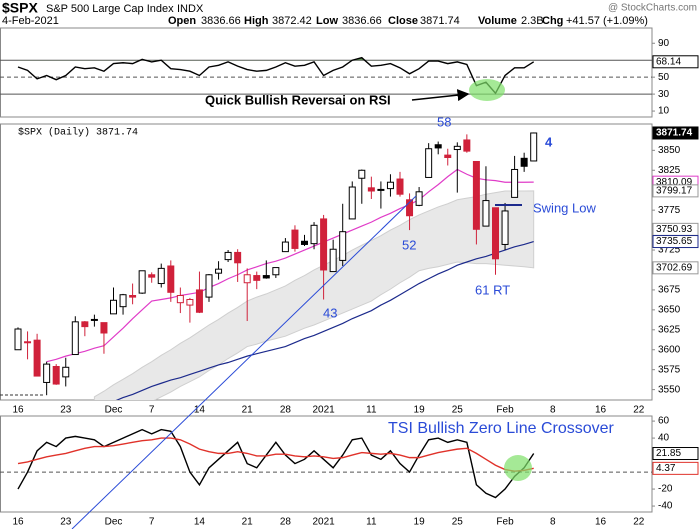  I want to click on field-label: Chg, so click(552, 21).